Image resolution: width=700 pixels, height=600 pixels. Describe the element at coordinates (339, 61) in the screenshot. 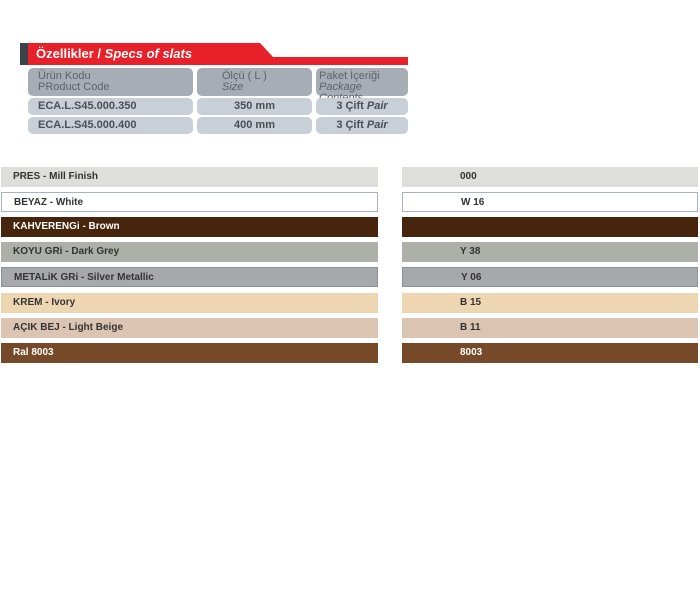

I see `header-red-line` at that location.